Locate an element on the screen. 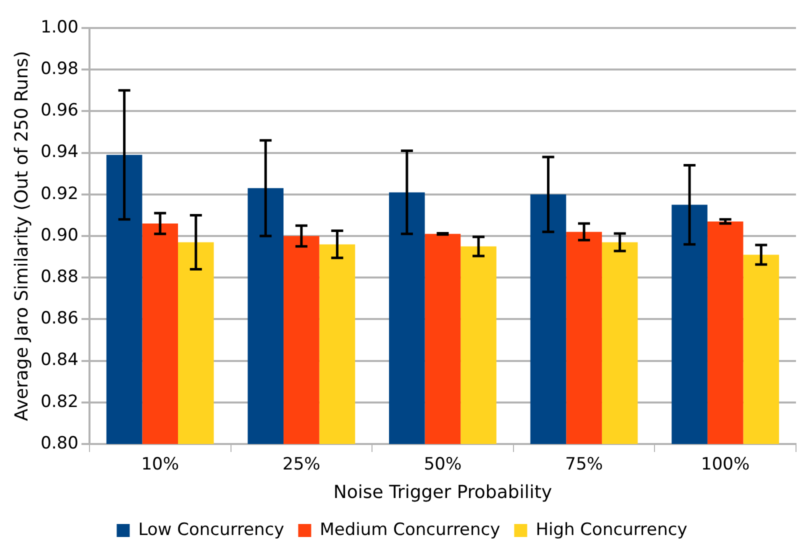 Image resolution: width=806 pixels, height=557 pixels. legend-label: Low Concurrency is located at coordinates (211, 530).